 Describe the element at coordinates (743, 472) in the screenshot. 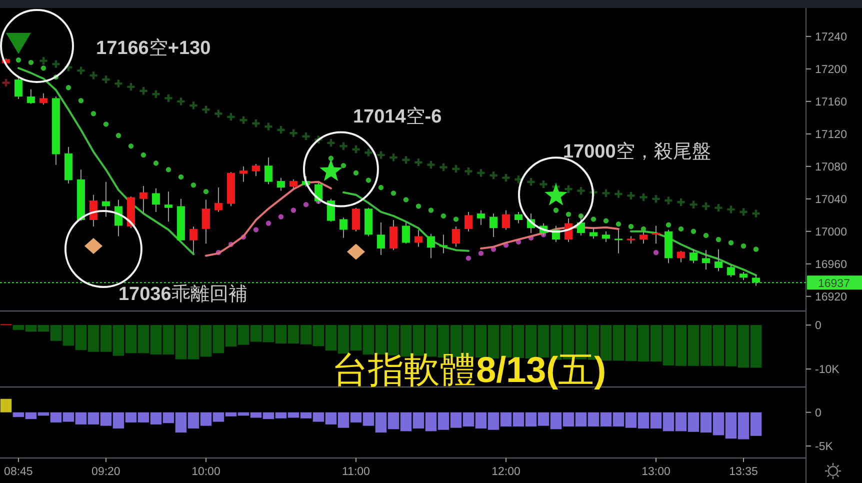

I see `x-tick-label: 13:35` at that location.